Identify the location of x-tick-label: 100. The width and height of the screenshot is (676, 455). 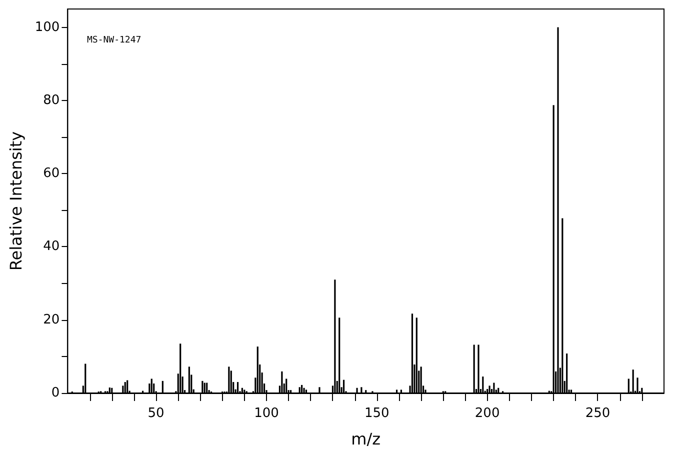
(266, 413).